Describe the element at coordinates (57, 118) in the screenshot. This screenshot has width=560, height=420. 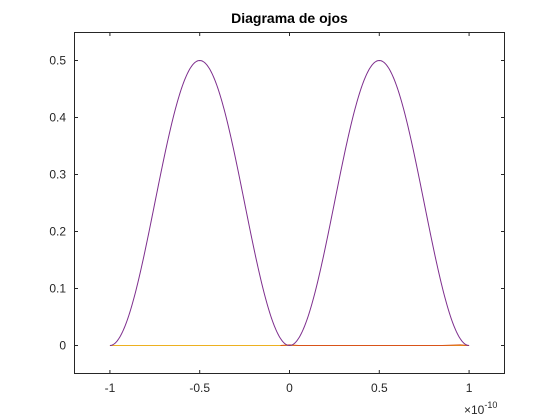
I see `y-tick-label: 0.4` at that location.